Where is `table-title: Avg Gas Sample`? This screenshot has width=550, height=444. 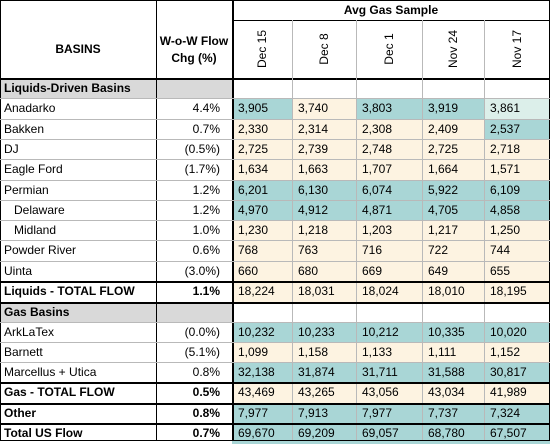 table-title: Avg Gas Sample is located at coordinates (391, 10).